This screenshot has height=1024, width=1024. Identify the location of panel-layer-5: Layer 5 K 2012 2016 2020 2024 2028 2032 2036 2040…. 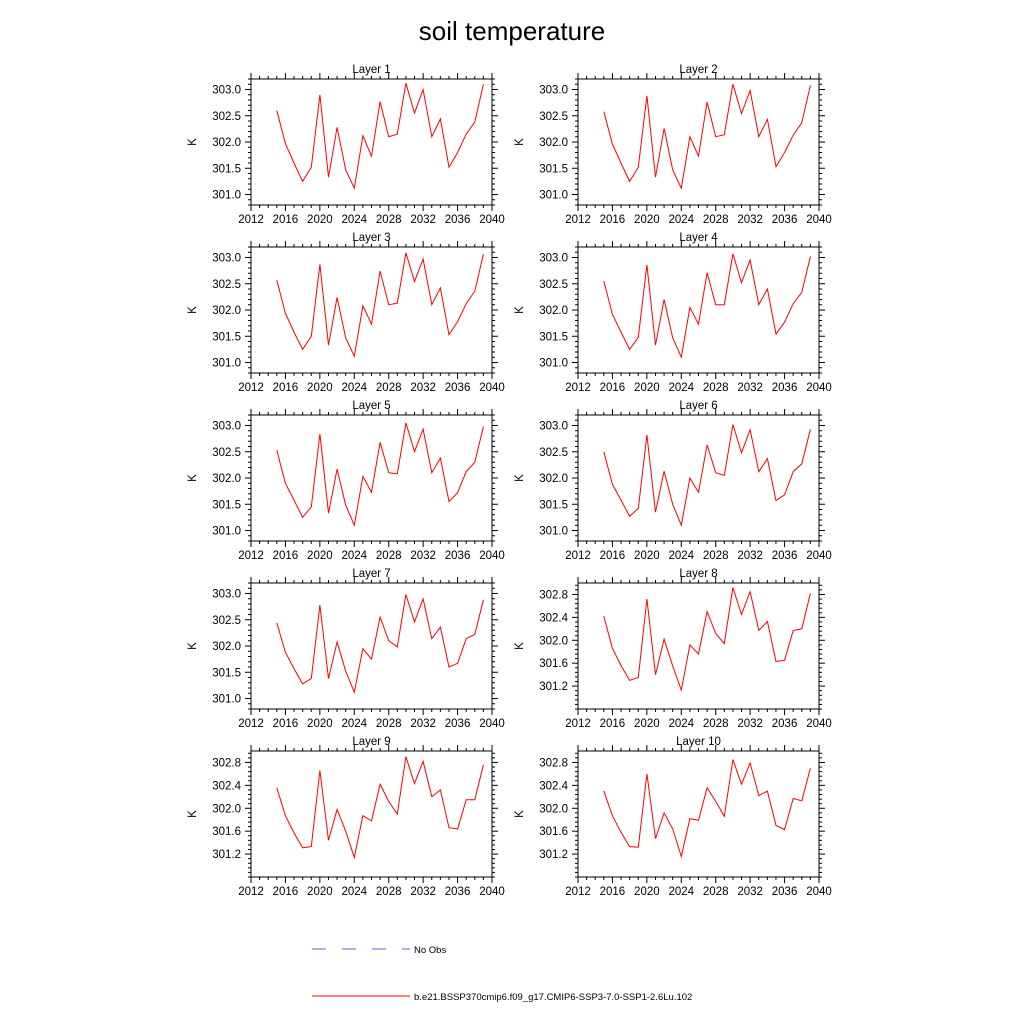
(346, 481).